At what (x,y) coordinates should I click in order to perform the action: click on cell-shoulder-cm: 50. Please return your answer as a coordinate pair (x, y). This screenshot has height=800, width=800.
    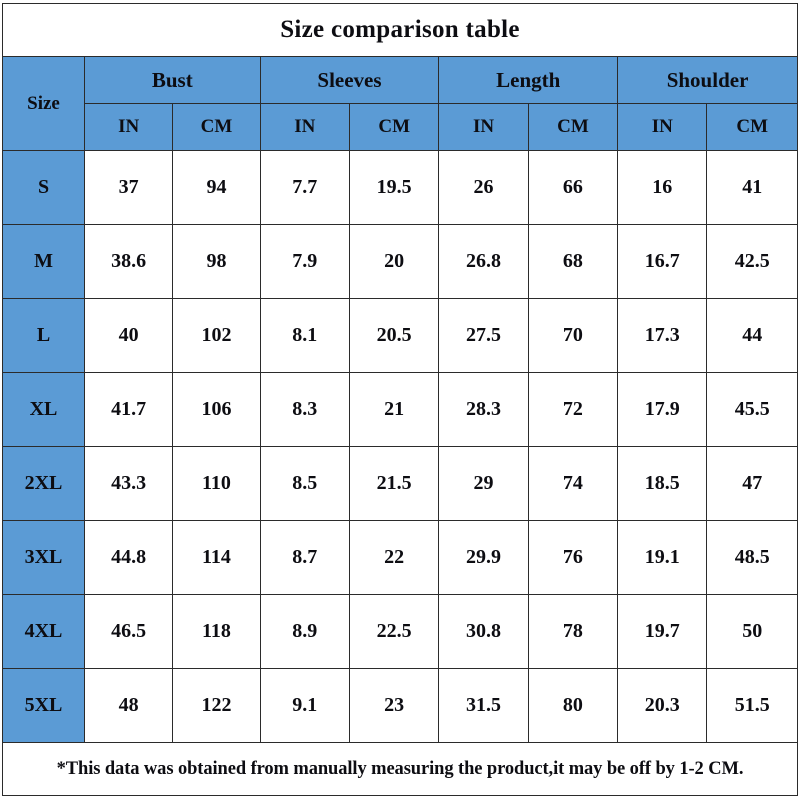
    Looking at the image, I should click on (752, 631).